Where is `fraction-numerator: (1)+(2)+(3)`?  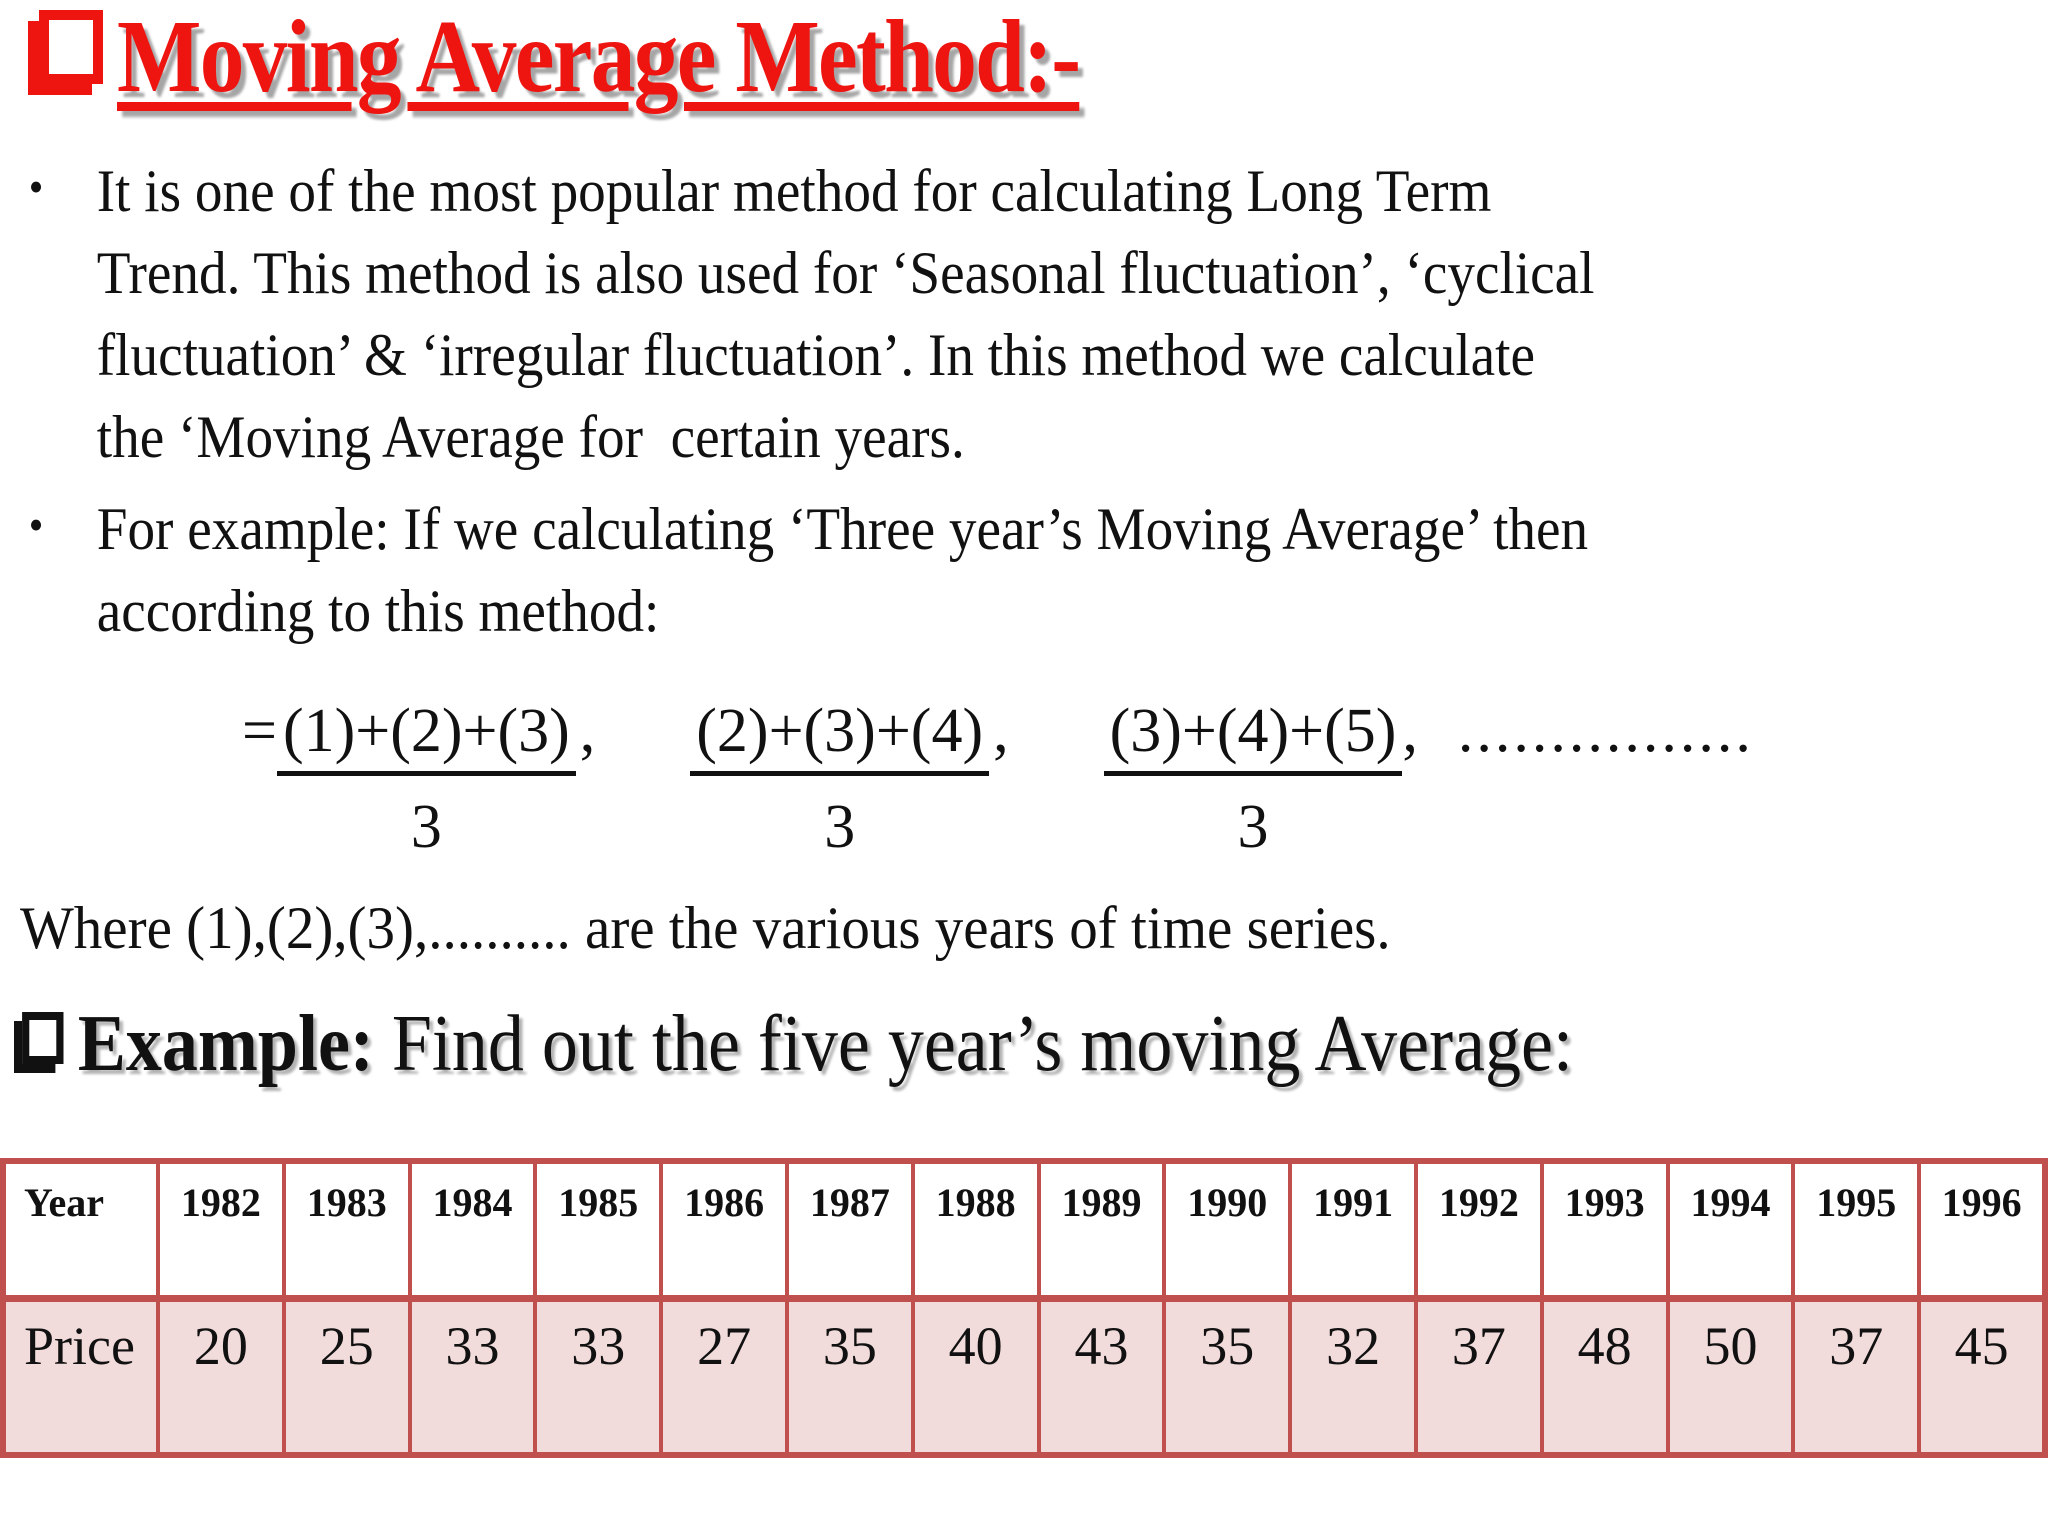 fraction-numerator: (1)+(2)+(3) is located at coordinates (426, 735).